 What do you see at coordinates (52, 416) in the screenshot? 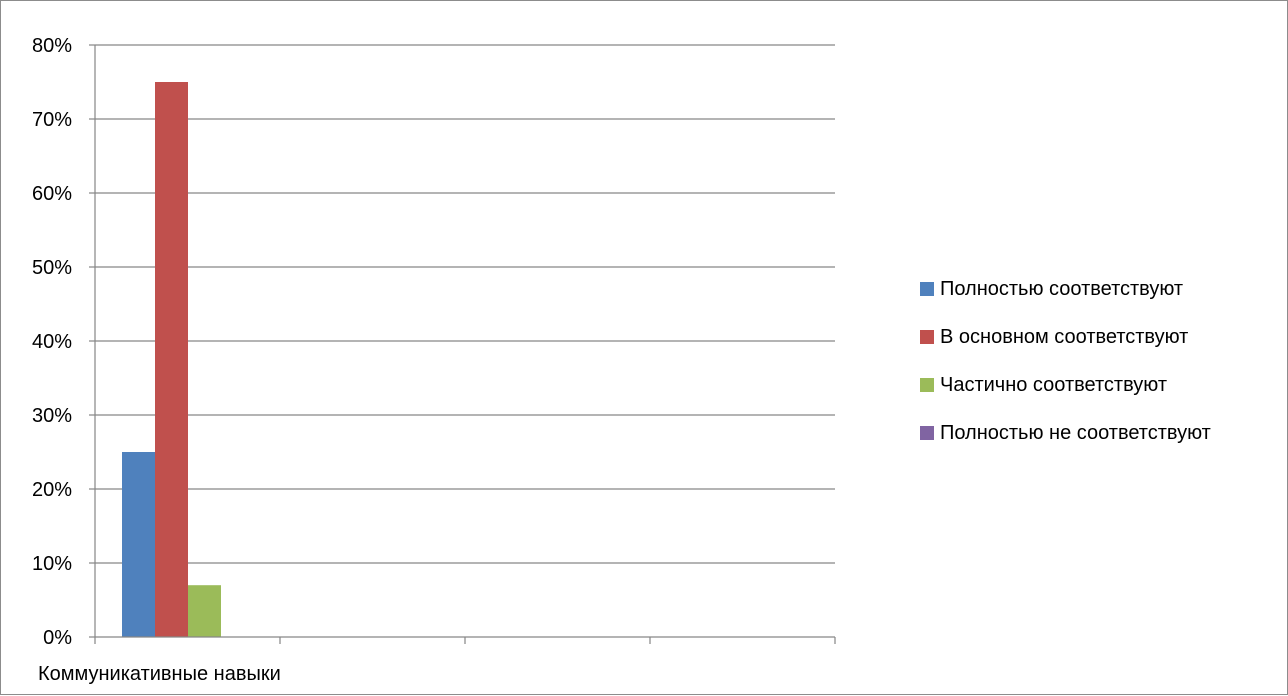
I see `y-tick-label: 30%` at bounding box center [52, 416].